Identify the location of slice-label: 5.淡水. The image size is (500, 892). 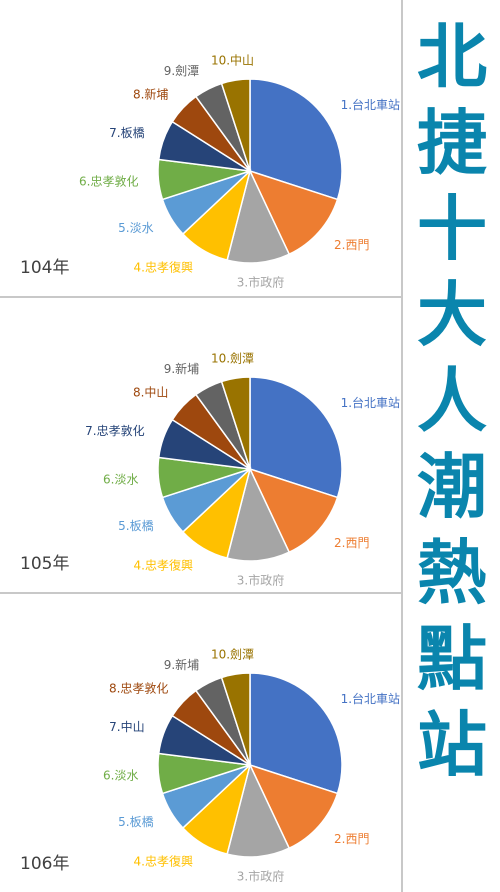
(135, 228).